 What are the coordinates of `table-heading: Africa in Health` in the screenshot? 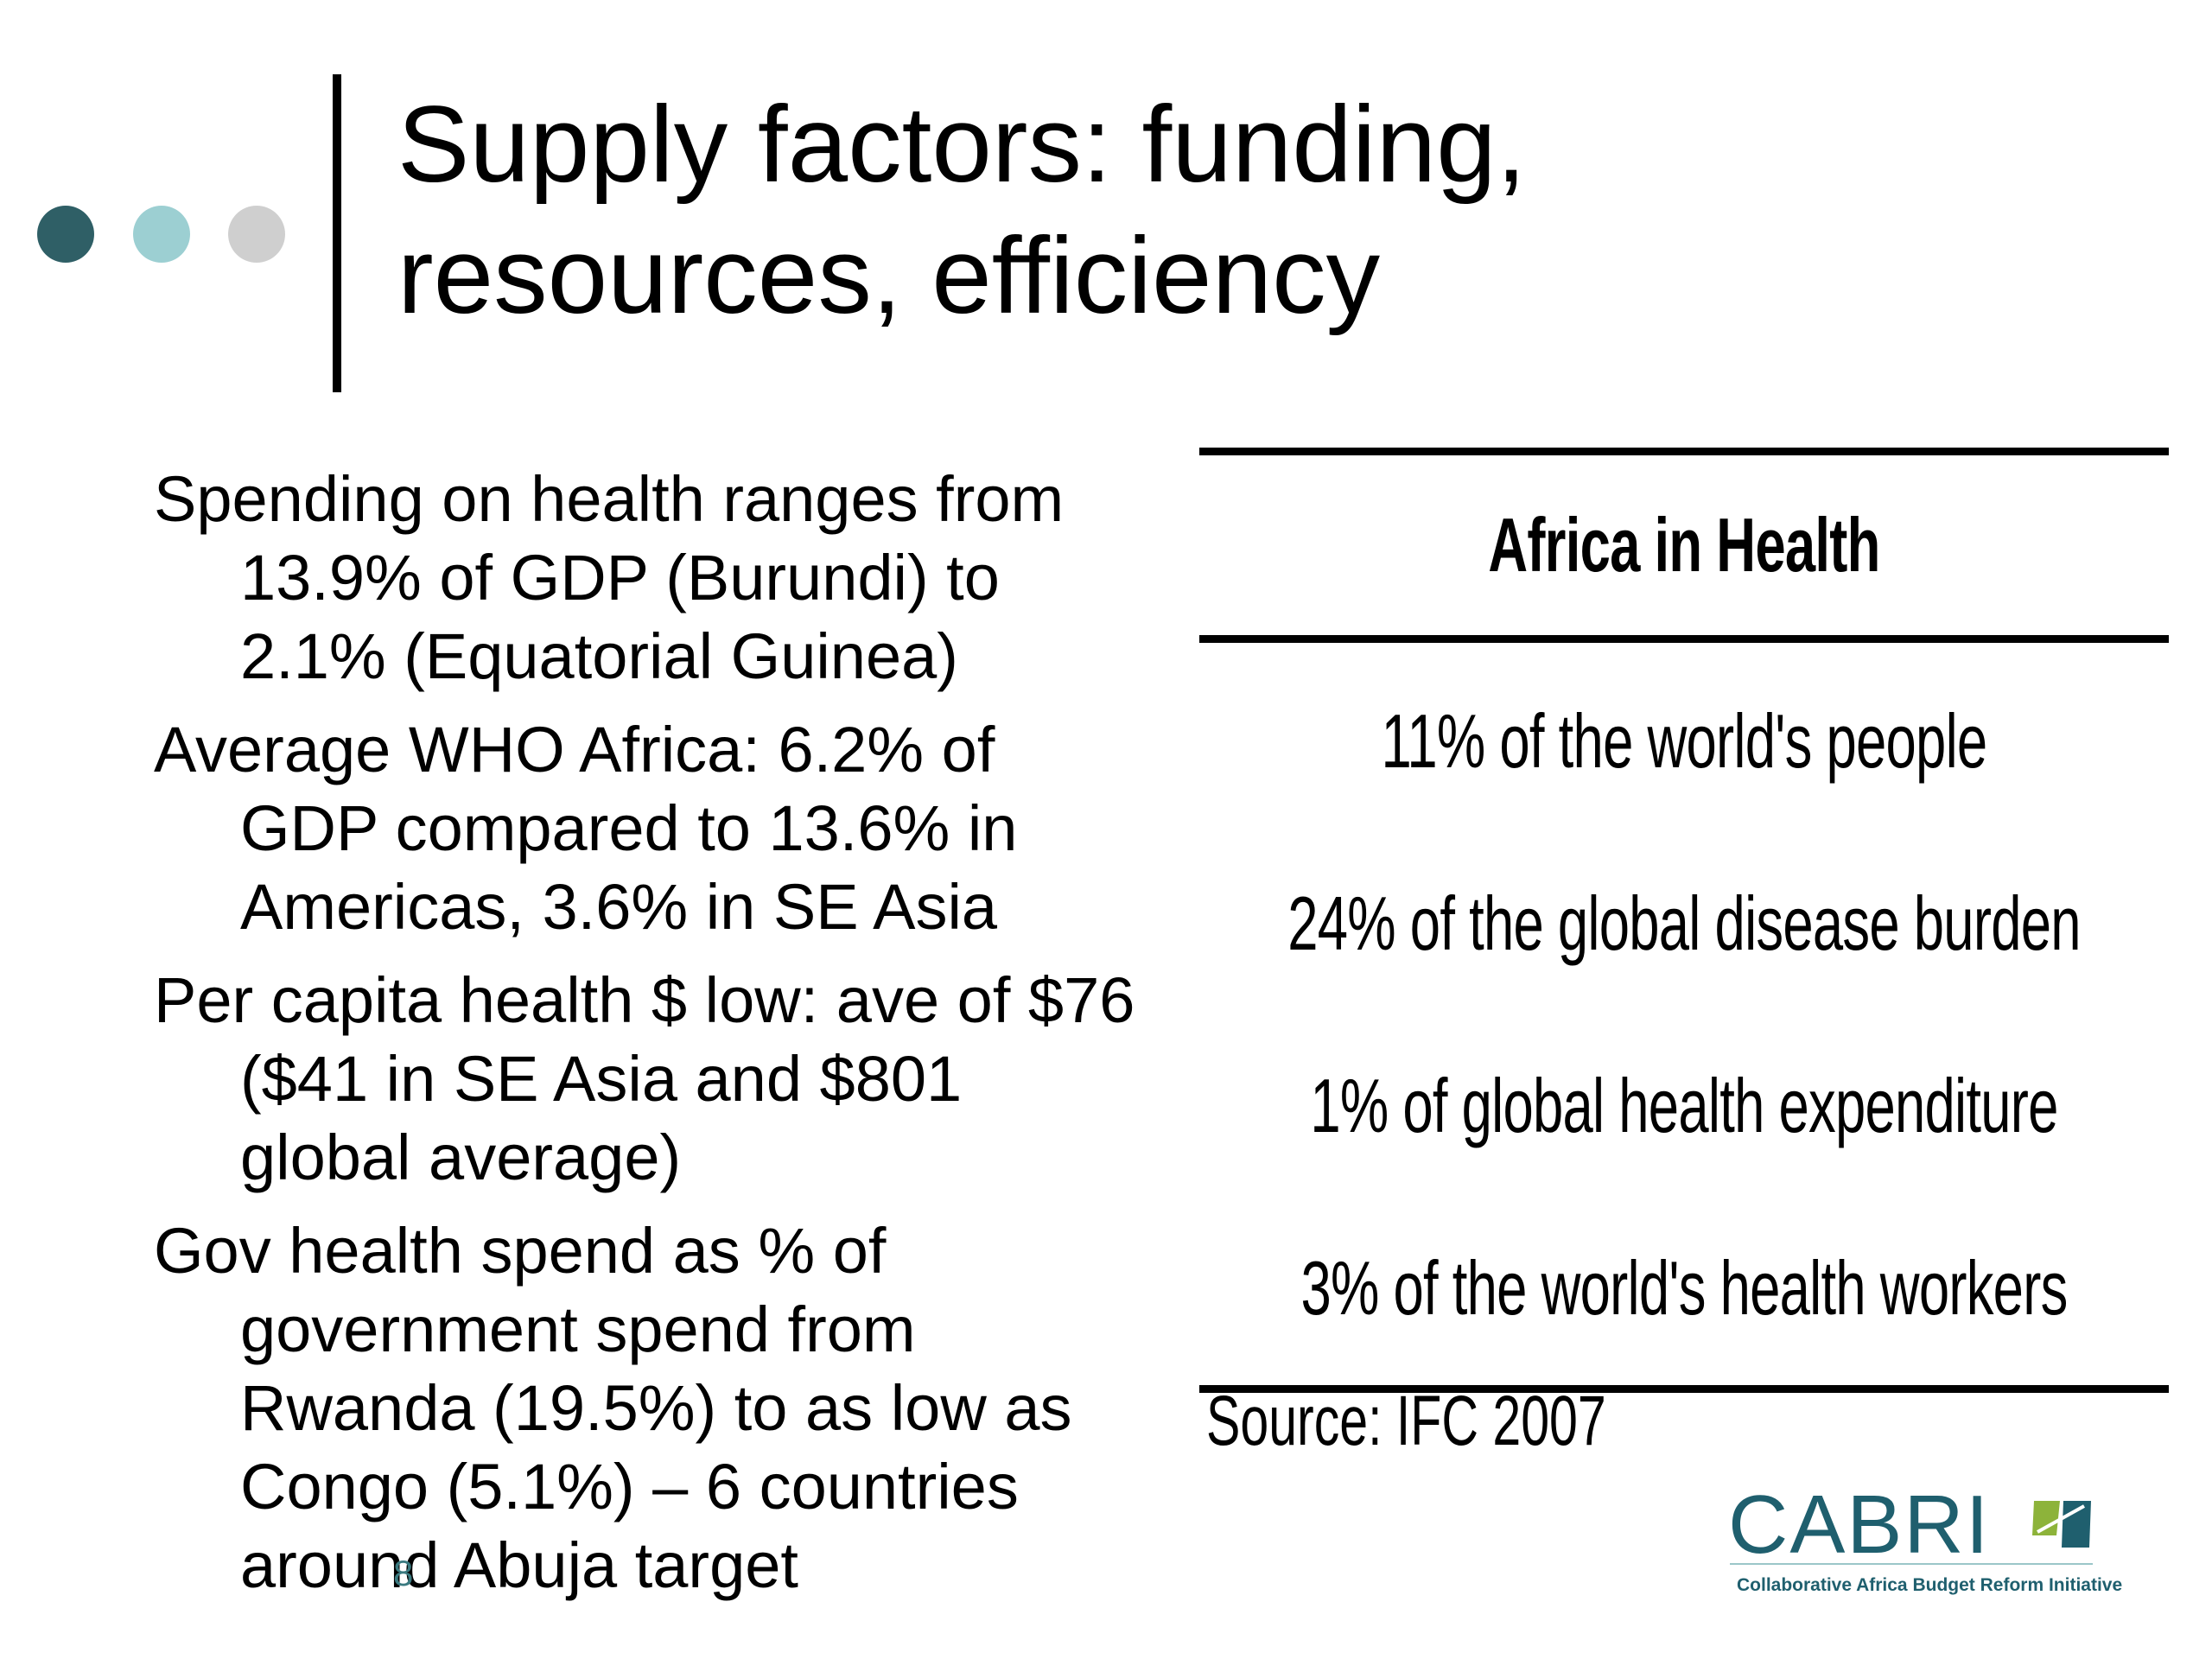 It's located at (1684, 545).